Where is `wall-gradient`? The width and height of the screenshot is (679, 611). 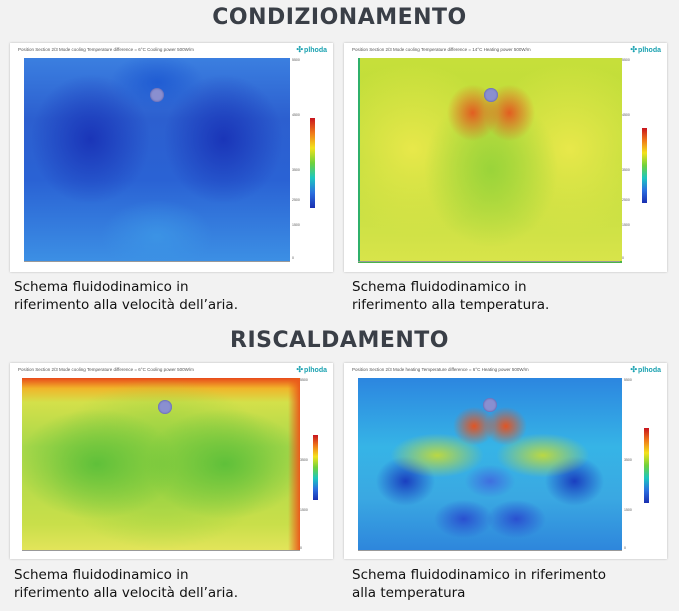 wall-gradient is located at coordinates (294, 464).